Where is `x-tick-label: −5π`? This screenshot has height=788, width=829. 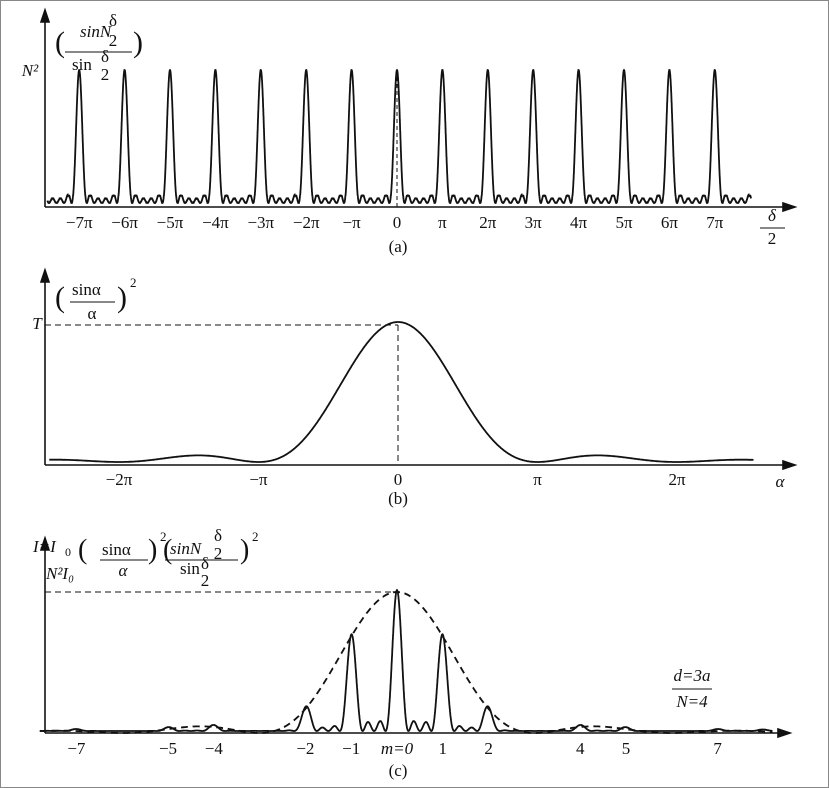
x-tick-label: −5π is located at coordinates (170, 222).